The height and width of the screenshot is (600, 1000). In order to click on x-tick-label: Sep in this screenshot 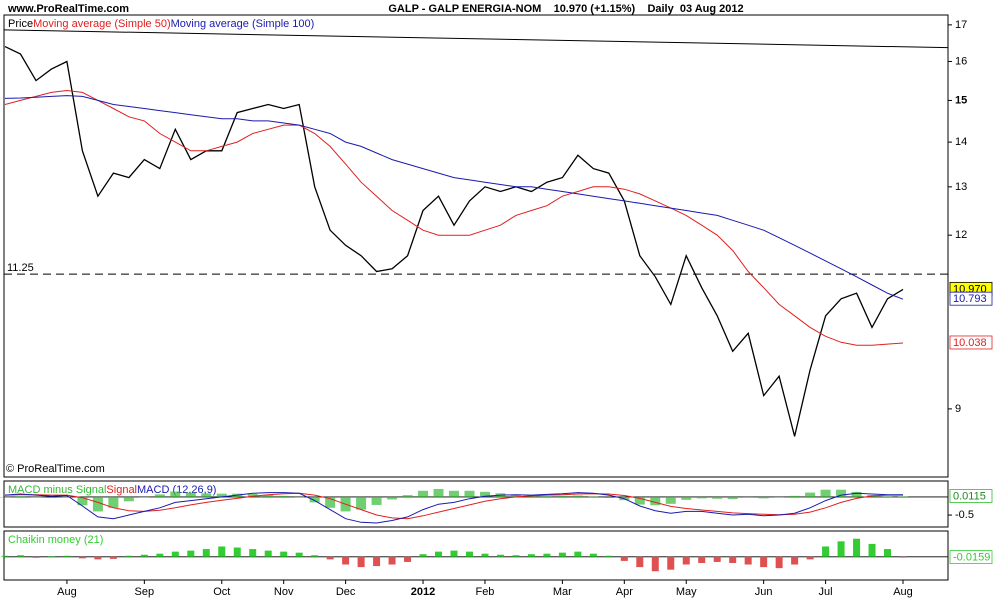, I will do `click(145, 592)`.